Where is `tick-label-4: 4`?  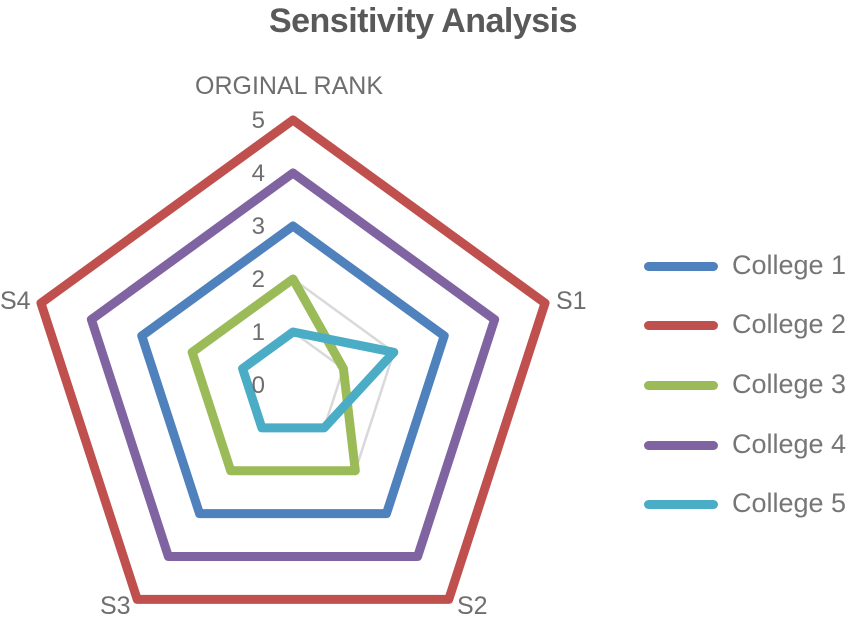
tick-label-4: 4 is located at coordinates (258, 173).